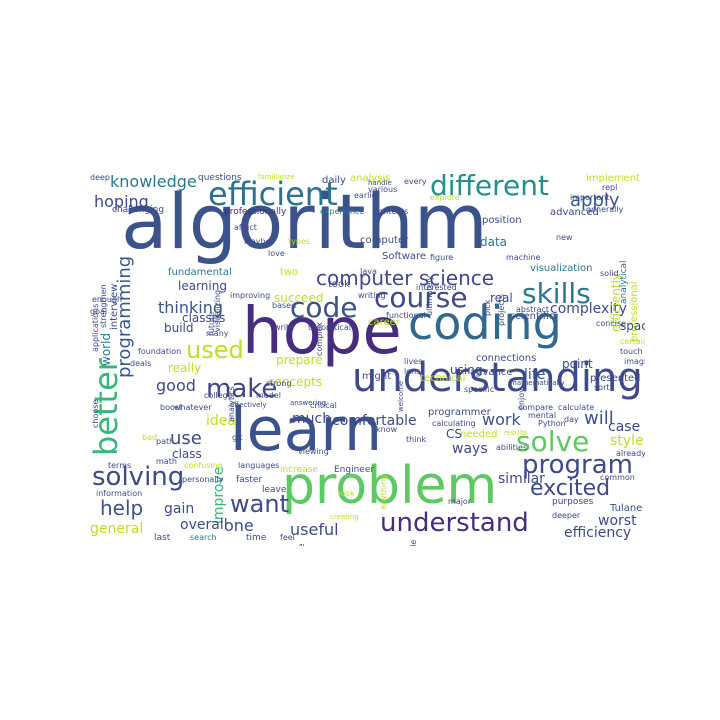  I want to click on word-work: work, so click(501, 419).